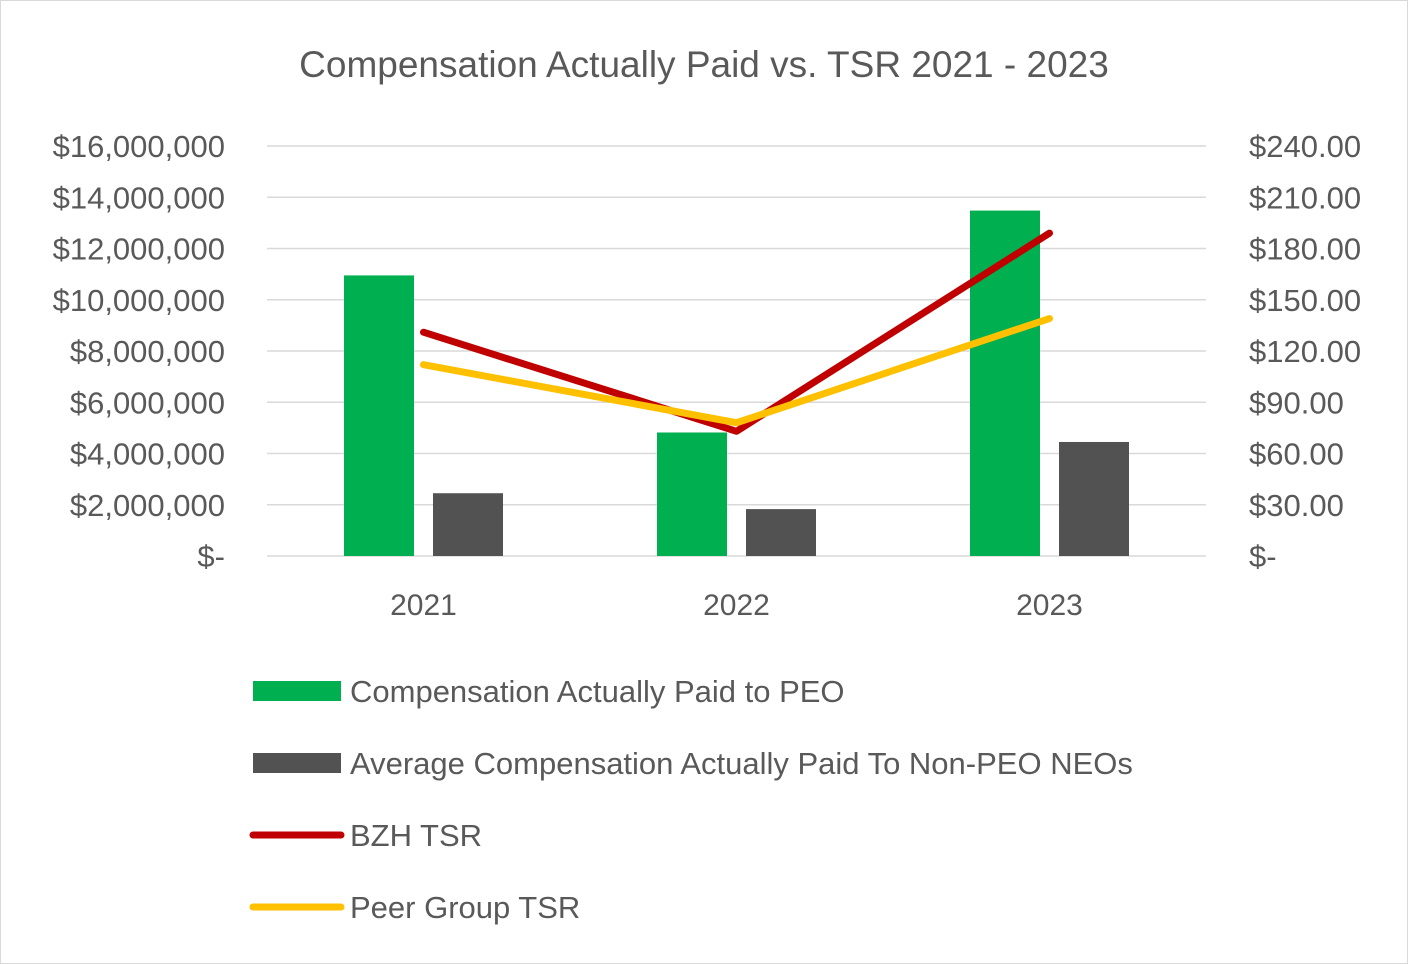  Describe the element at coordinates (416, 835) in the screenshot. I see `legend-label: BZH TSR` at that location.